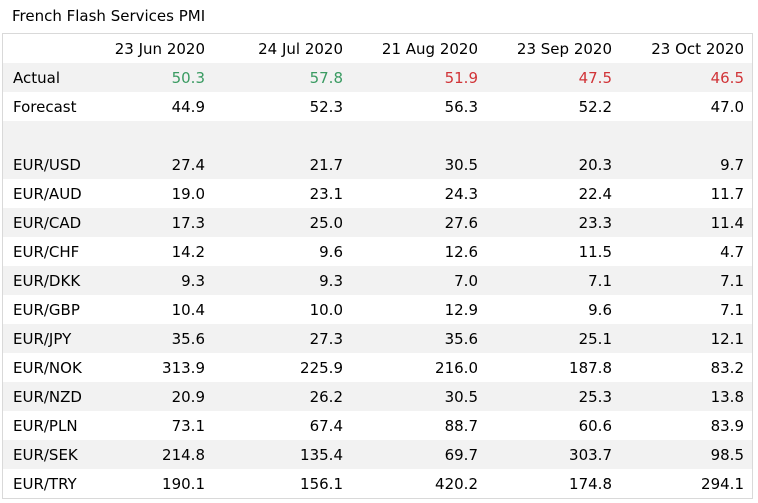 This screenshot has height=503, width=758. What do you see at coordinates (282, 454) in the screenshot?
I see `pair-value: 135.4` at bounding box center [282, 454].